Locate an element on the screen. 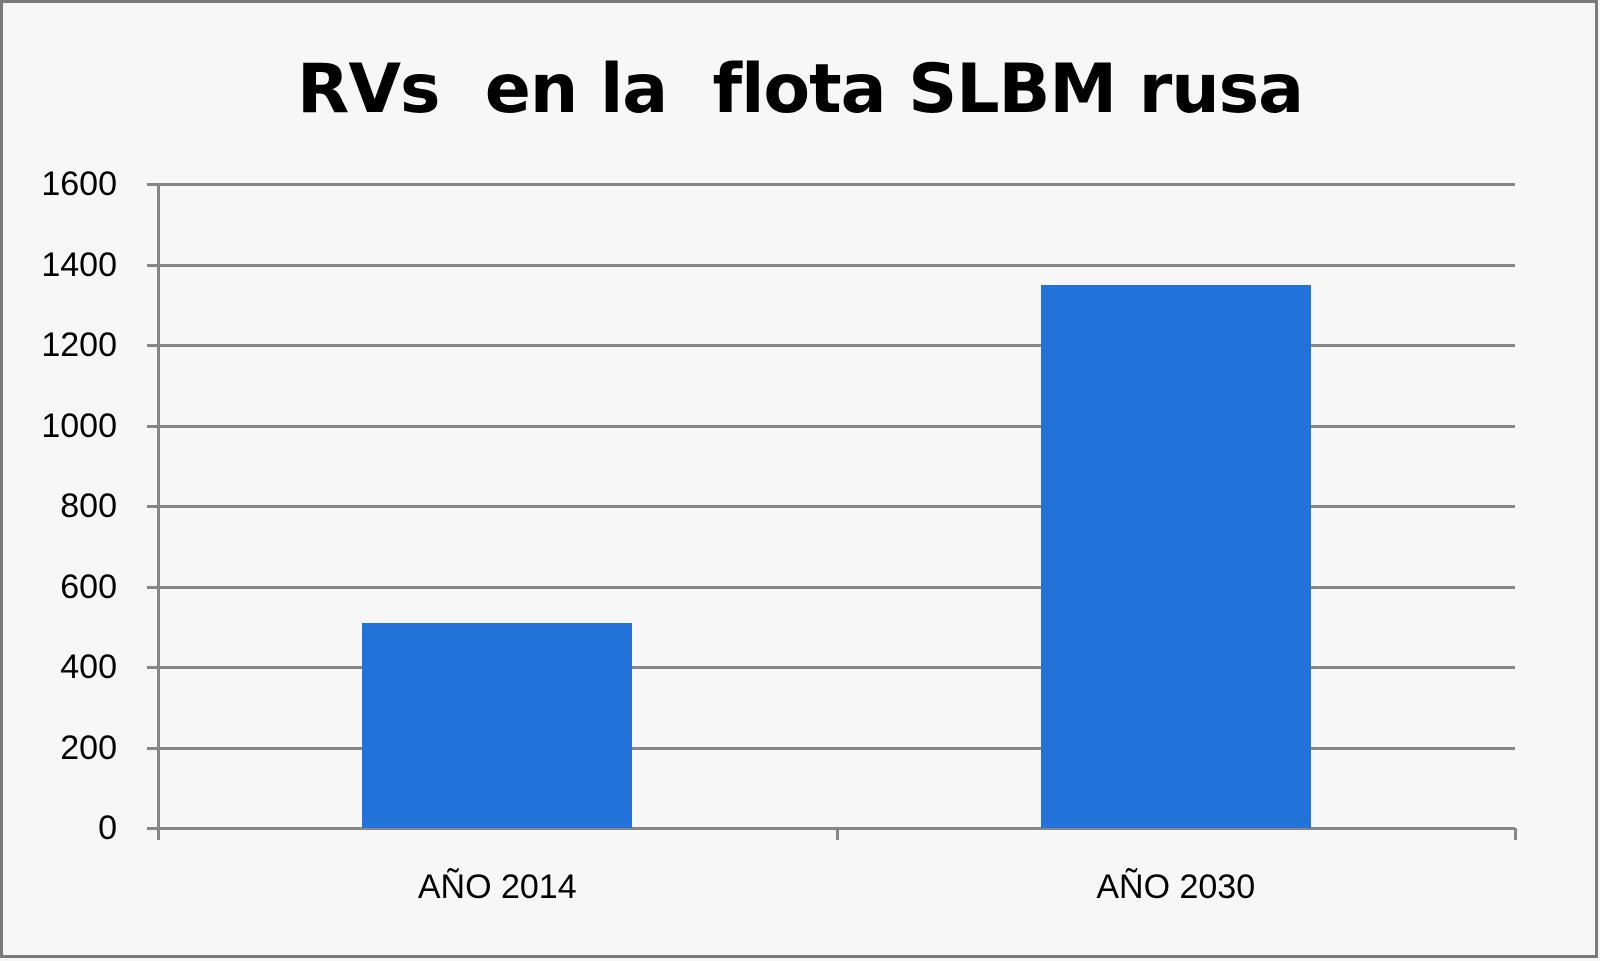 Image resolution: width=1600 pixels, height=961 pixels. y-tick-label: 1000 is located at coordinates (79, 425).